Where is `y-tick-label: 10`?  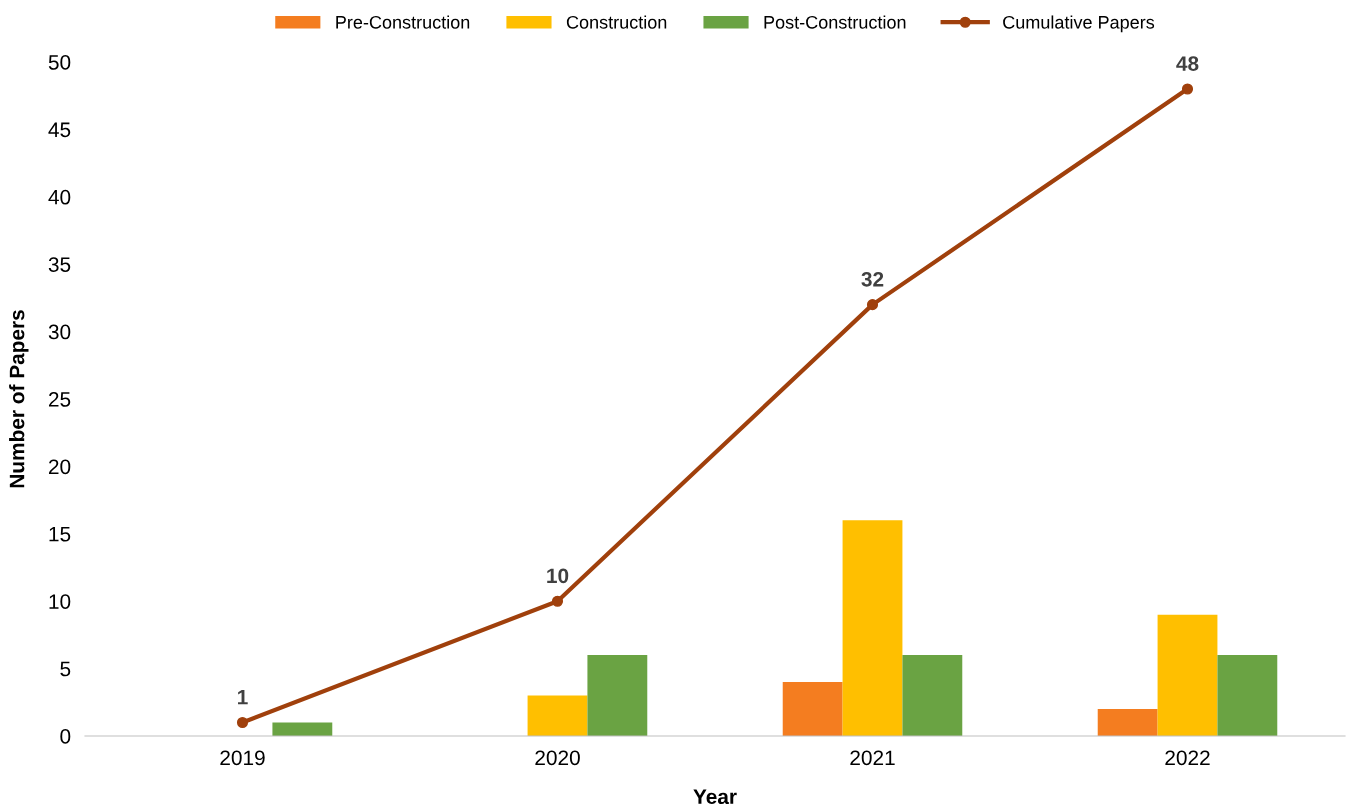
y-tick-label: 10 is located at coordinates (60, 601).